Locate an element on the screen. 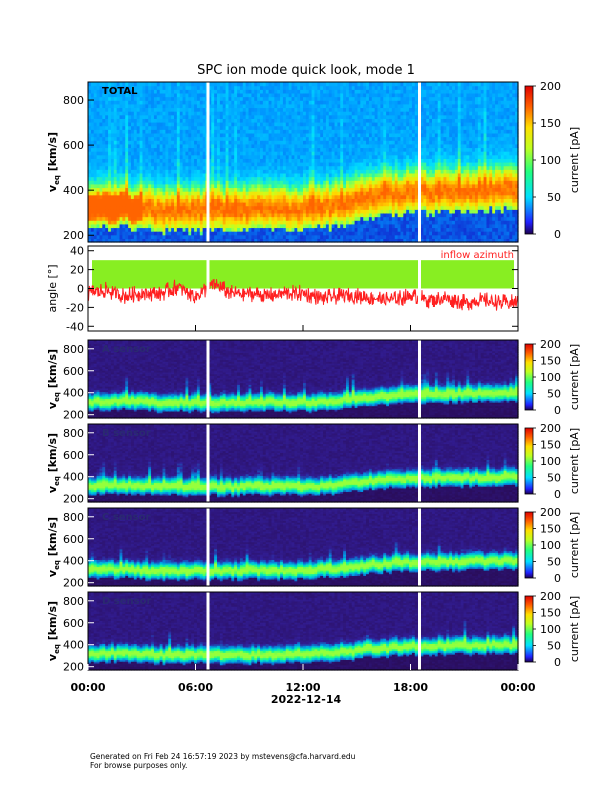 Image resolution: width=612 pixels, height=797 pixels. chart-title: SPC ion mode quick look, mode 1 is located at coordinates (306, 70).